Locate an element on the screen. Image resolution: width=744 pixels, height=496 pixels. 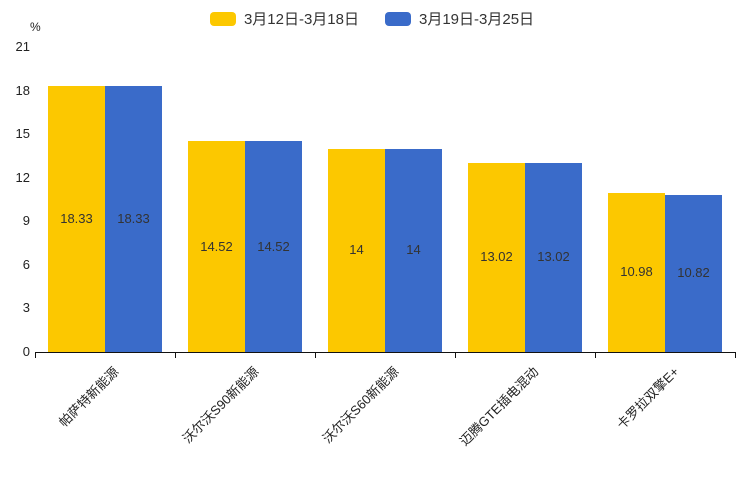
legend-item-week1: 3月12日-3月18日 is located at coordinates (284, 18).